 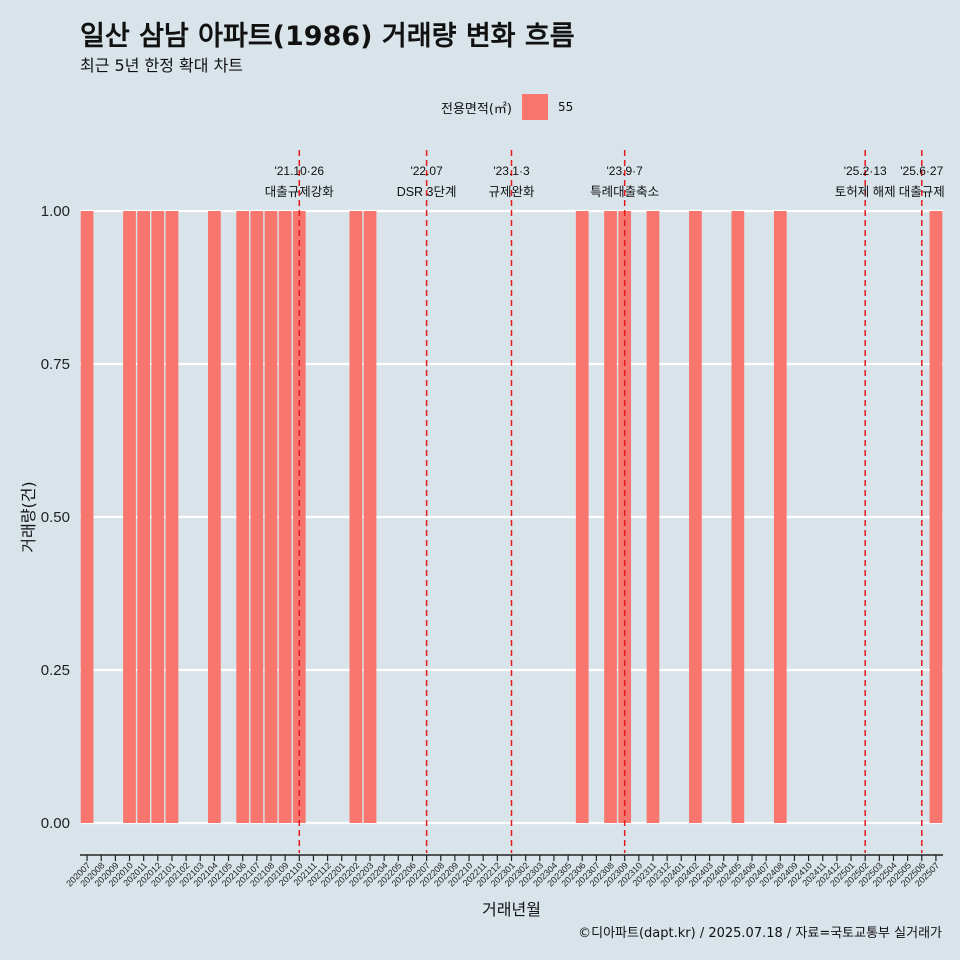 I want to click on y-tick-label: 1.00, so click(x=55, y=211).